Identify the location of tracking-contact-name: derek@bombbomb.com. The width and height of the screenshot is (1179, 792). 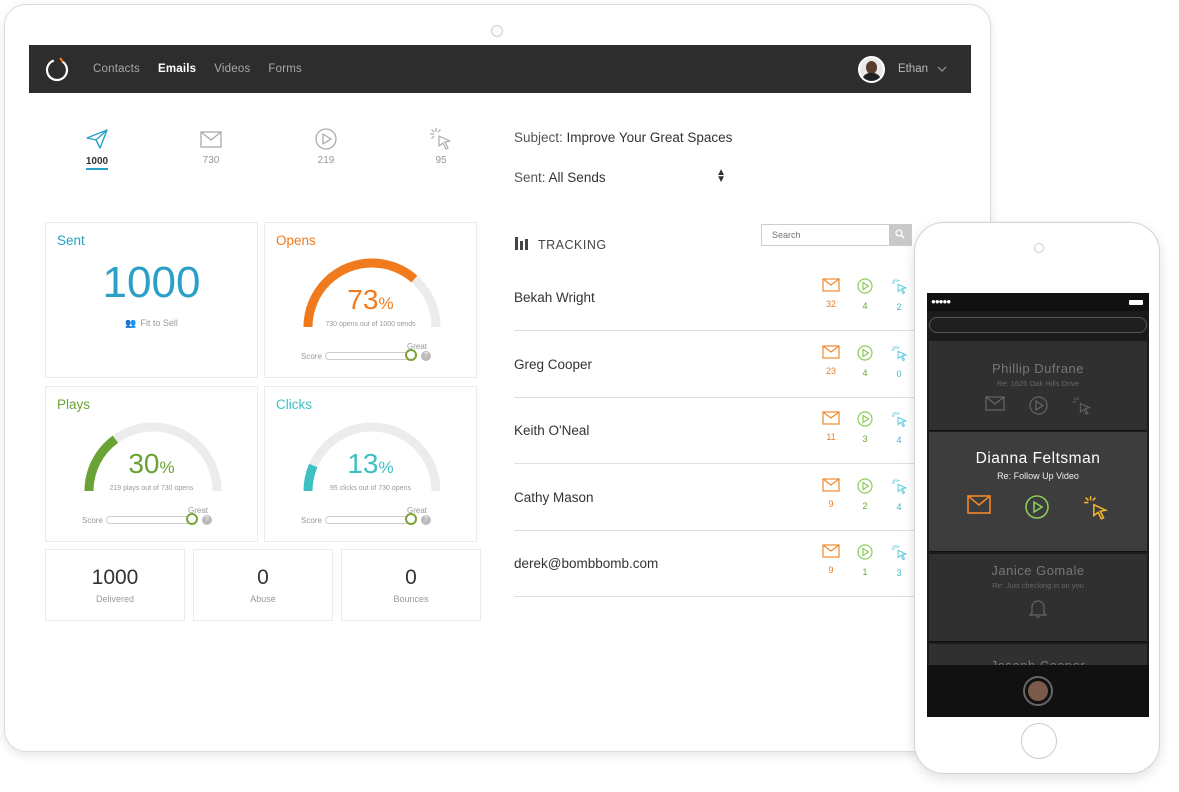
(586, 563).